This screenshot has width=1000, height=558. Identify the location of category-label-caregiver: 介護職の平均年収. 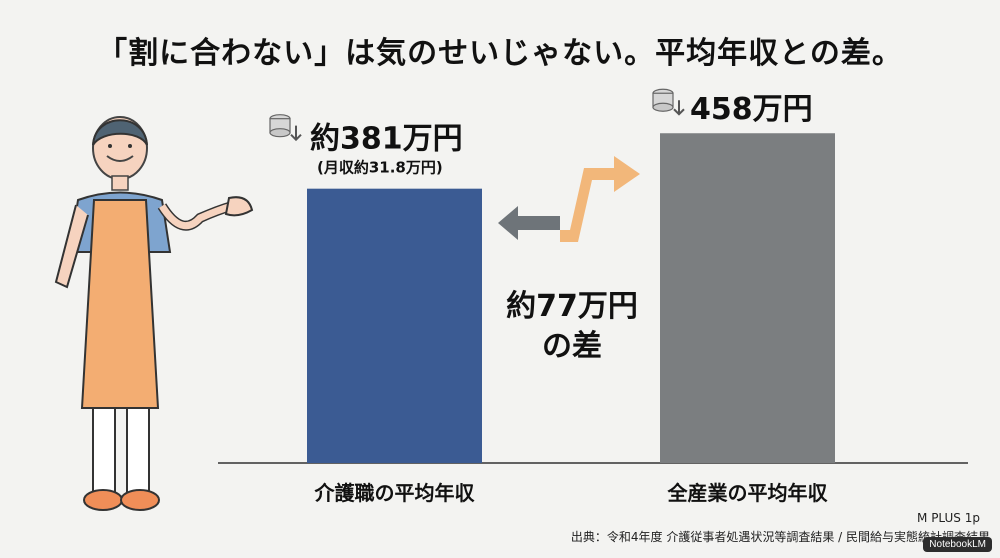
(395, 493).